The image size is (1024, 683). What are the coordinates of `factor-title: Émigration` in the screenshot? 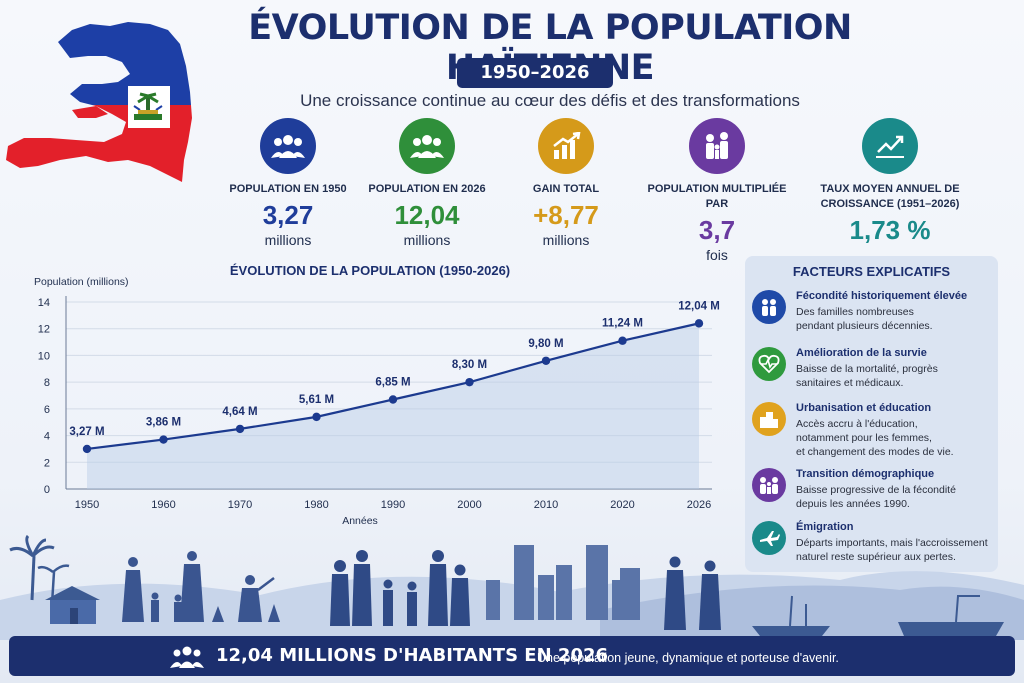 It's located at (825, 527).